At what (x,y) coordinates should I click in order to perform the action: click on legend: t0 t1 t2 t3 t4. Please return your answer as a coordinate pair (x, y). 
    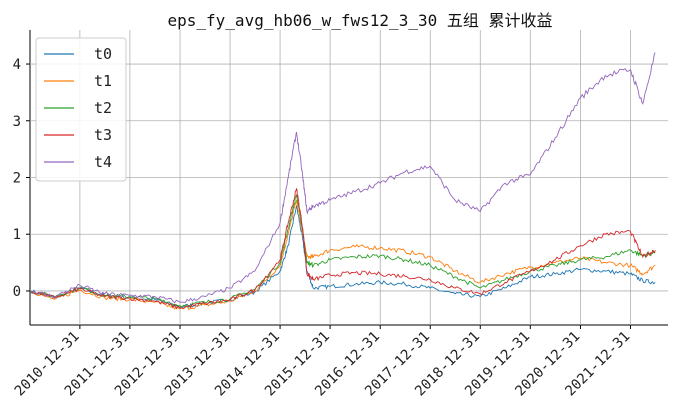
    Looking at the image, I should click on (81, 109).